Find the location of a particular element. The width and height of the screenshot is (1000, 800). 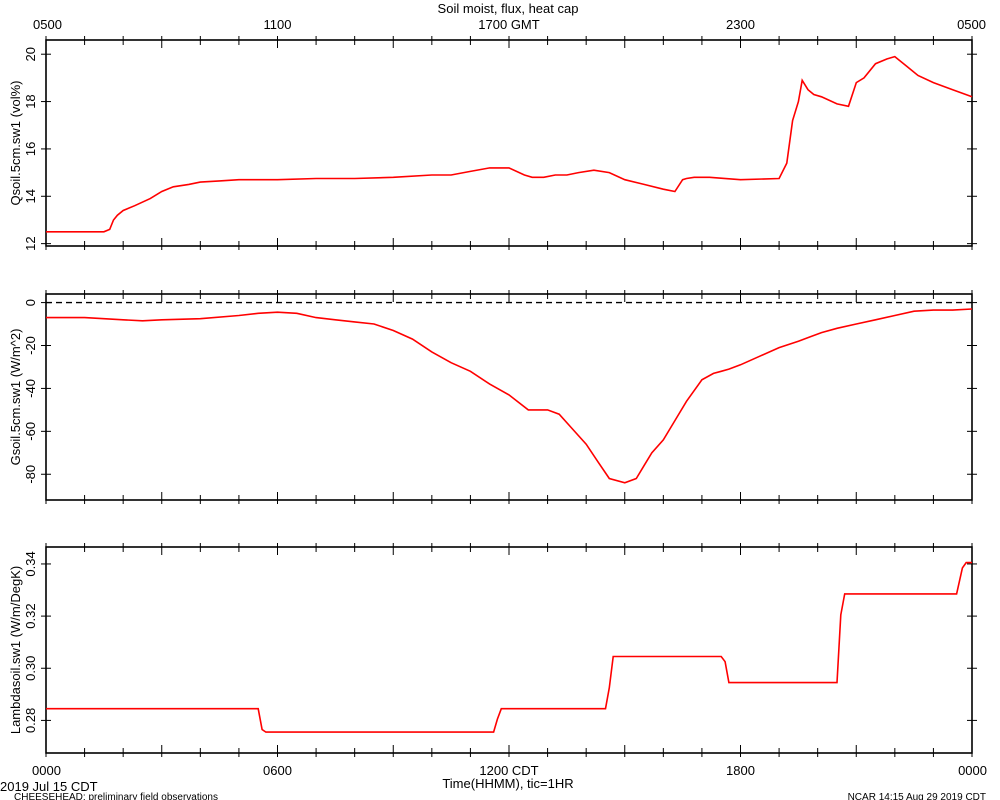

panel-1-ytick-label: 18 is located at coordinates (30, 101).